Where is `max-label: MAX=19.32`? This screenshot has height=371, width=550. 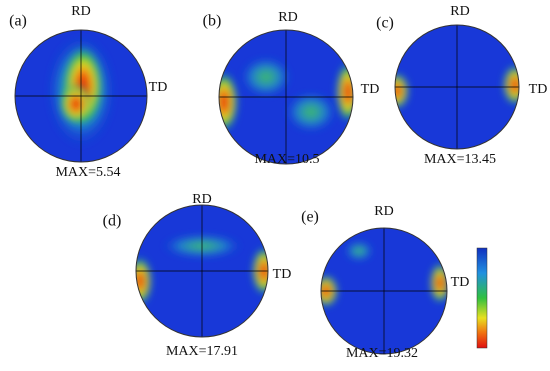
max-label: MAX=19.32 is located at coordinates (382, 353).